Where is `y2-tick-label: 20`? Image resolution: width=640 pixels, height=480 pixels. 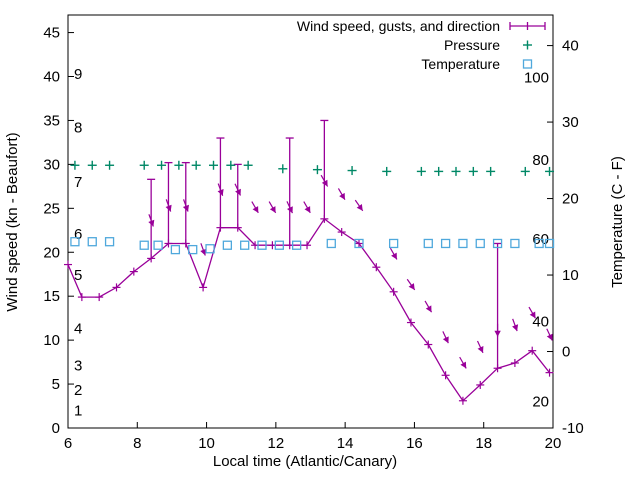 y2-tick-label: 20 is located at coordinates (570, 199).